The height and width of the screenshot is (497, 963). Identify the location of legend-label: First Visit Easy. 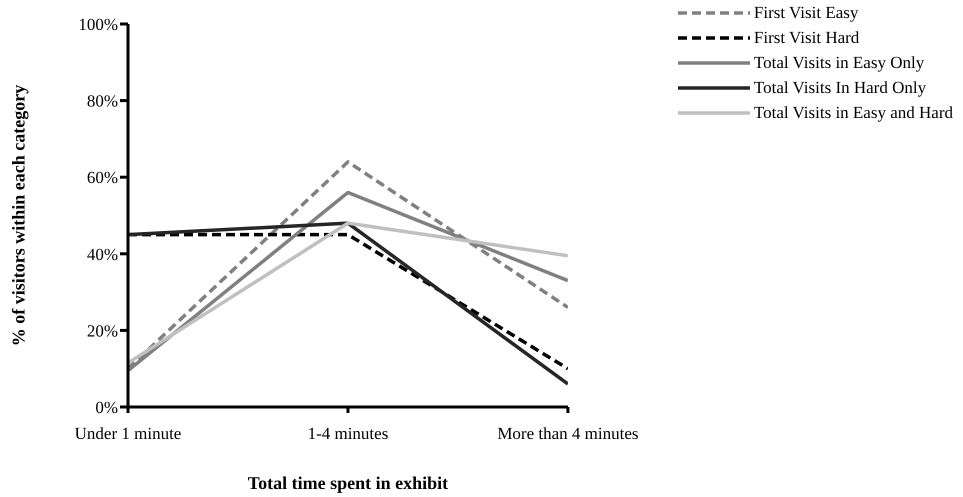
(806, 13).